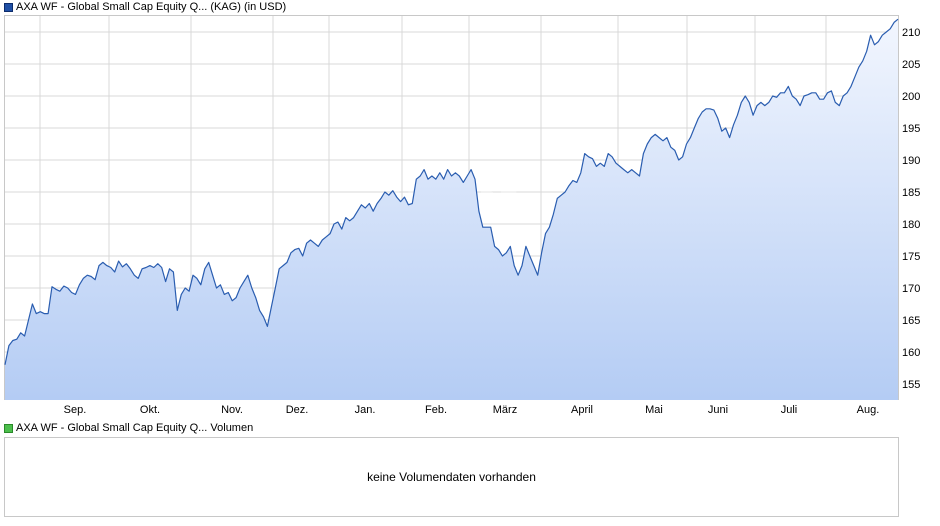 This screenshot has height=526, width=940. What do you see at coordinates (8, 7) in the screenshot?
I see `price-series-swatch` at bounding box center [8, 7].